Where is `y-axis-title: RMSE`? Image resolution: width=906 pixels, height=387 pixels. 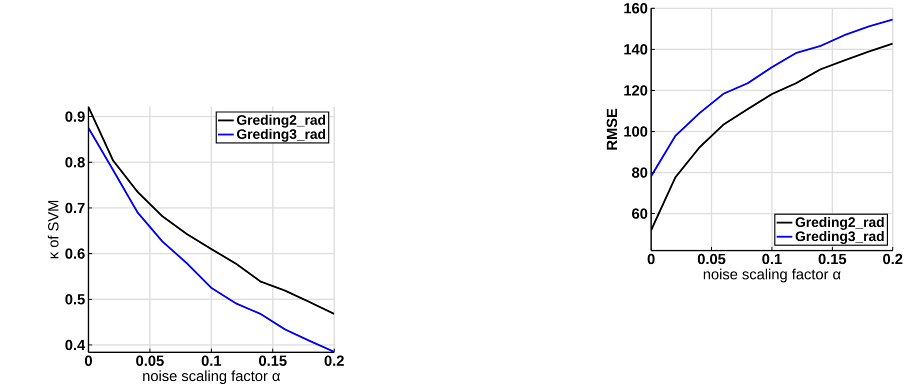
y-axis-title: RMSE is located at coordinates (612, 129).